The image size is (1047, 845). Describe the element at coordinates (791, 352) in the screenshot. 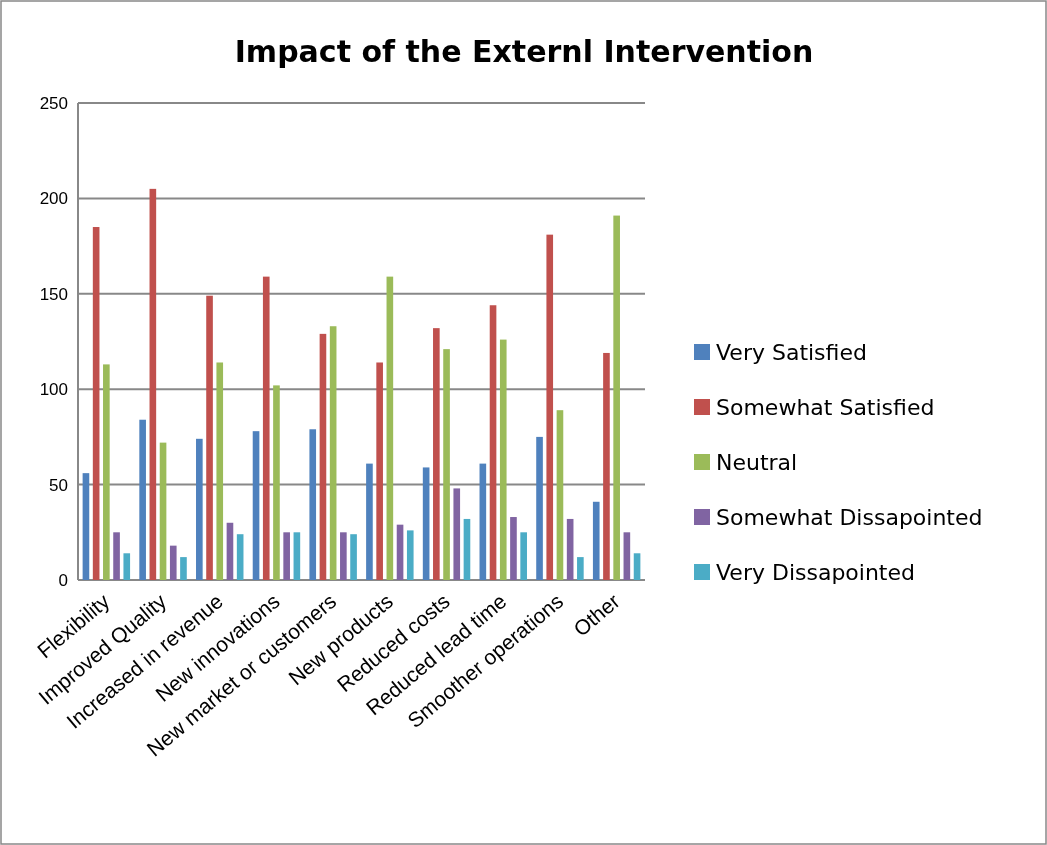

I see `legend-label: Very Satisfied` at that location.